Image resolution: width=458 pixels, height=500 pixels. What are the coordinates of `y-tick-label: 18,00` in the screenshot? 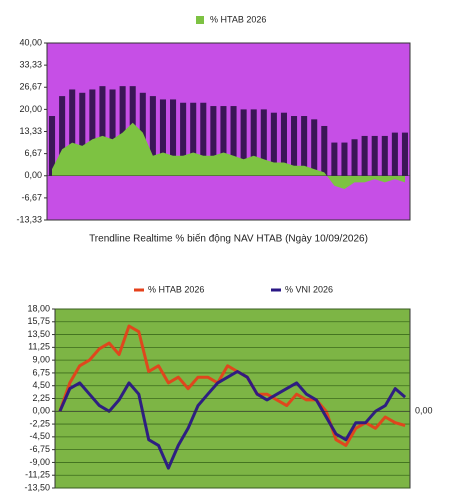 It's located at (38, 308).